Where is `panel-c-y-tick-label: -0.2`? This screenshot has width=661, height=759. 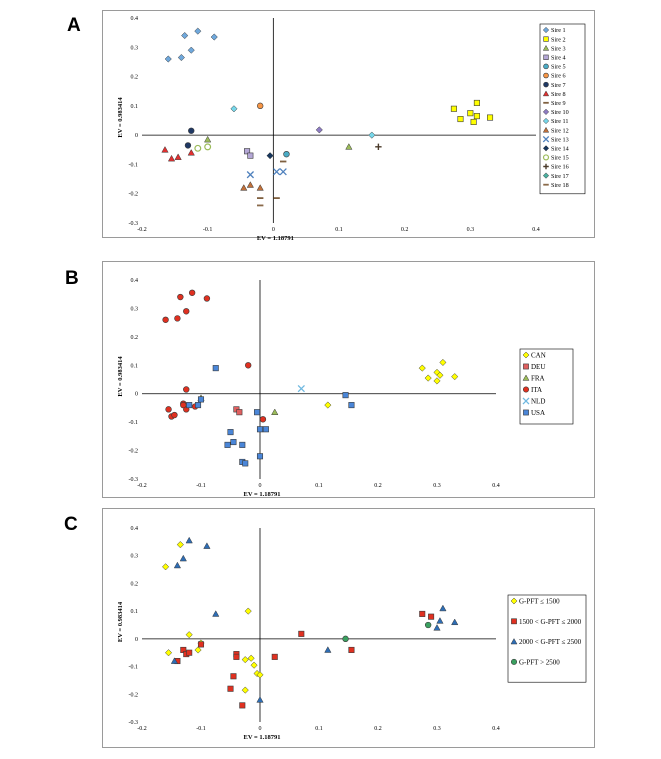 panel-c-y-tick-label: -0.2 is located at coordinates (134, 695).